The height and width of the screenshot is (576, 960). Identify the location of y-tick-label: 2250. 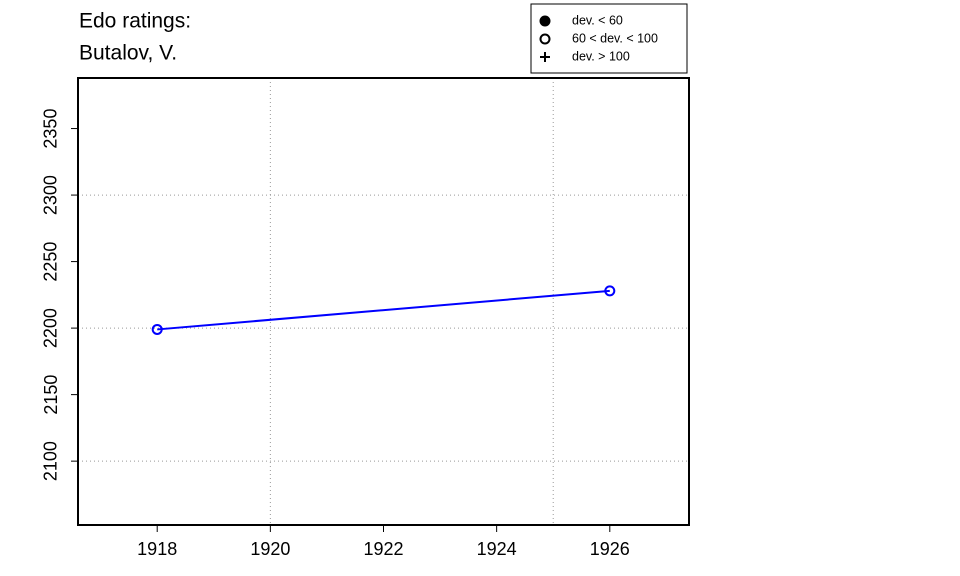
(51, 262).